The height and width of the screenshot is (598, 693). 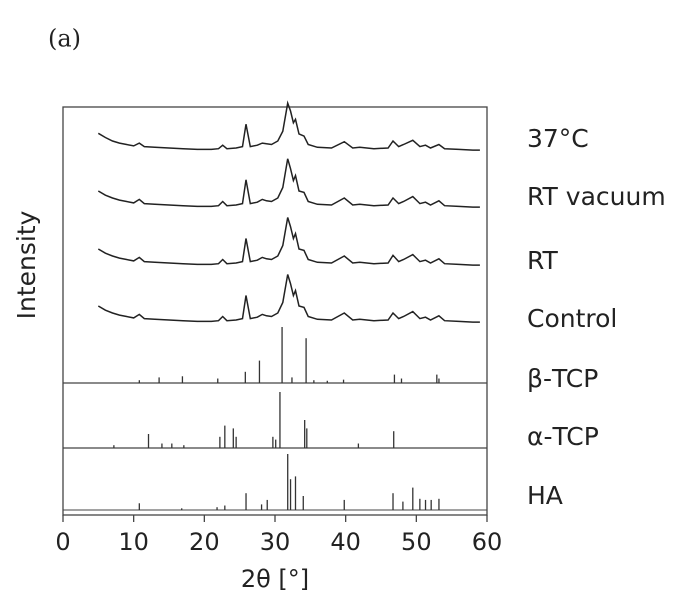 I want to click on reference-label: HA, so click(x=545, y=495).